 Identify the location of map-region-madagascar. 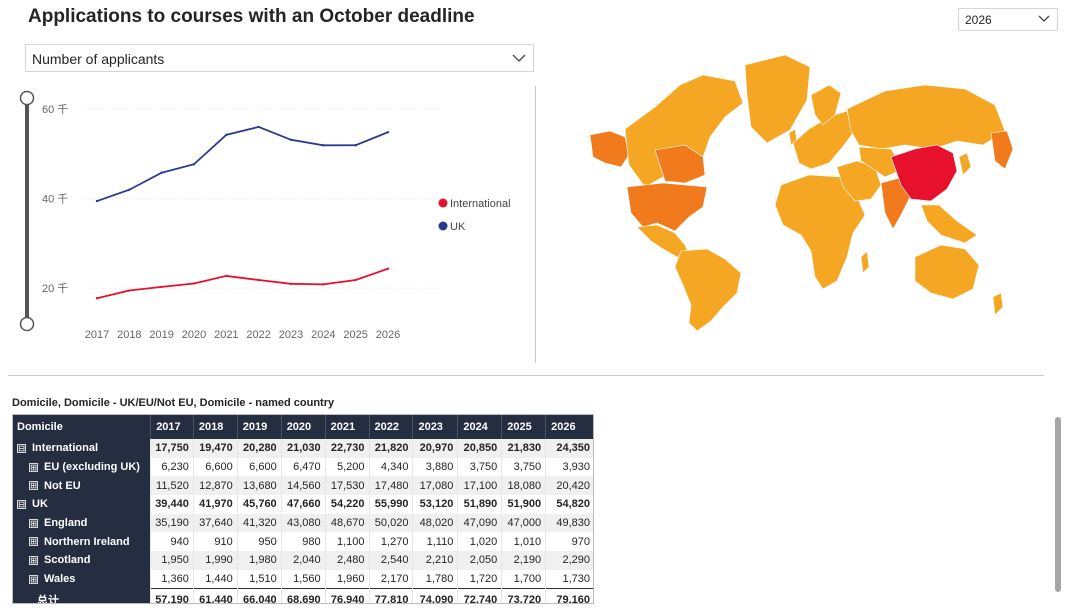
(865, 262).